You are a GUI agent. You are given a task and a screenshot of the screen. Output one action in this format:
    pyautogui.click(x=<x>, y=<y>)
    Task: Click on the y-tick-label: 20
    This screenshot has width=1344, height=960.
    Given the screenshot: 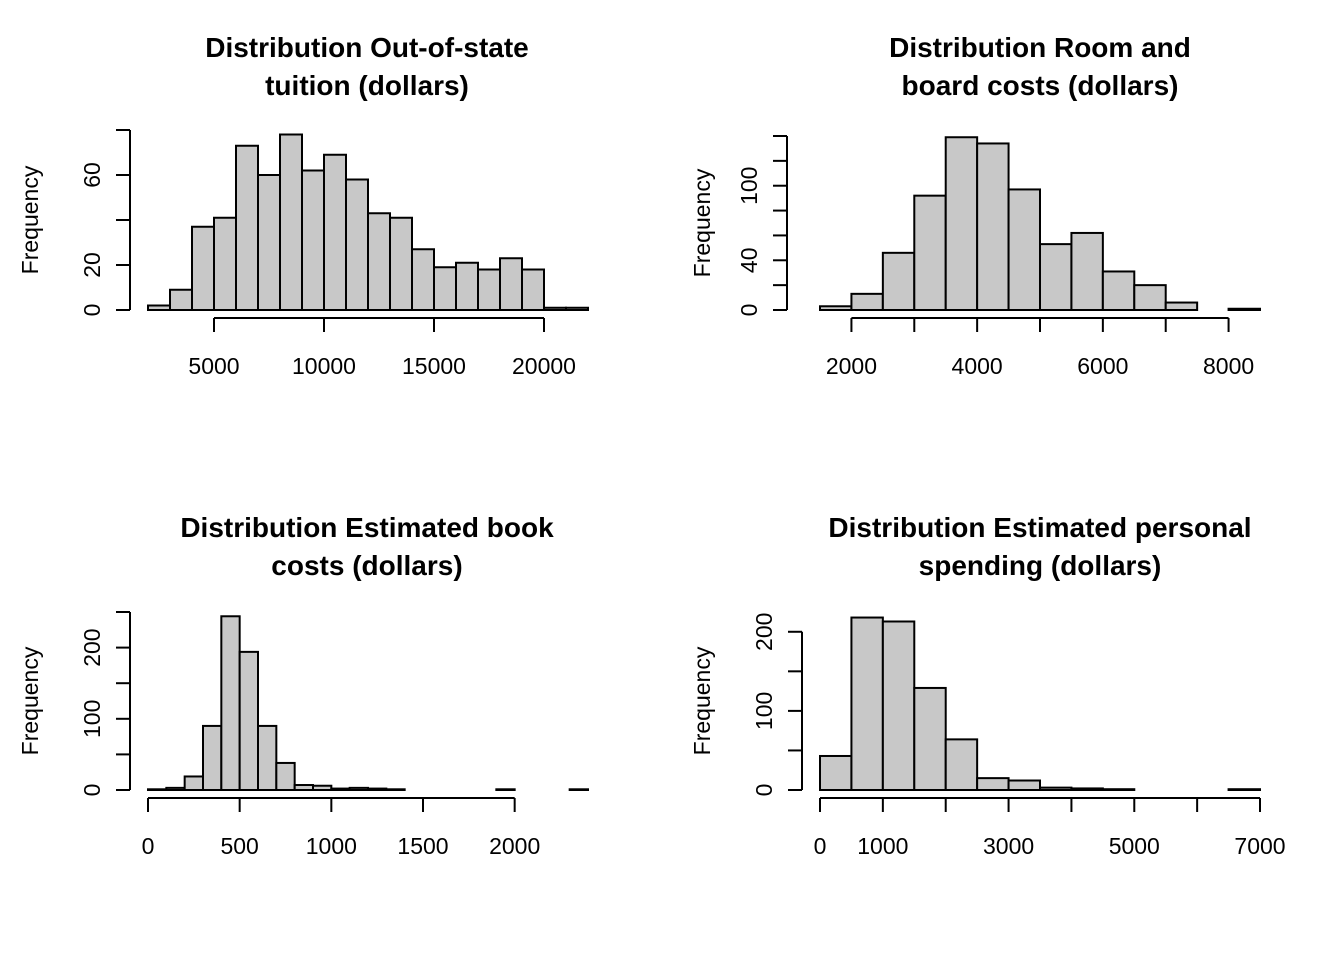 What is the action you would take?
    pyautogui.click(x=92, y=265)
    